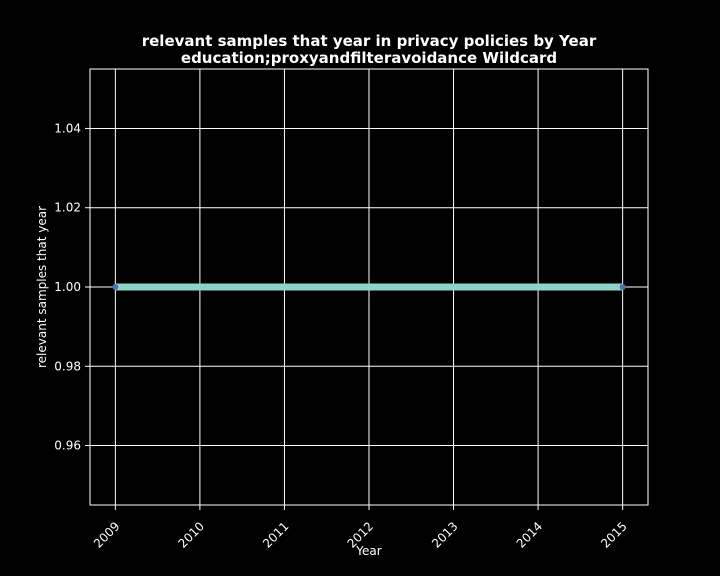 This screenshot has height=576, width=720. I want to click on y-tick-labels: 0.96 0.98 1.00 1.02 1.04, so click(72, 287).